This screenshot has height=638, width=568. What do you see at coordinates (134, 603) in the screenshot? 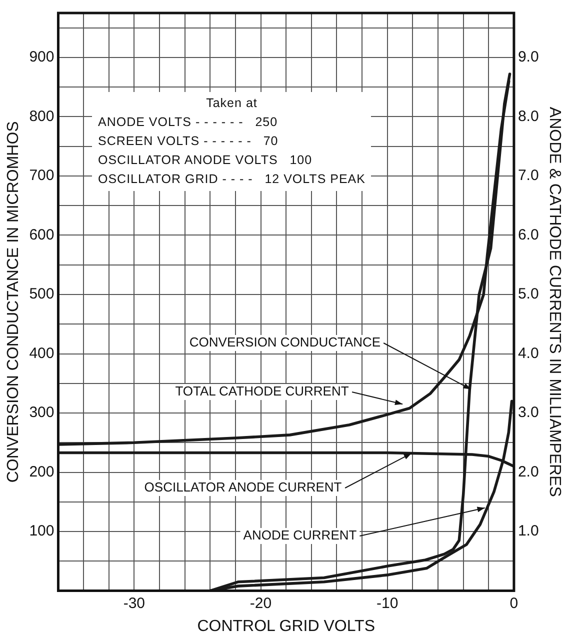
I see `x-tick-label: -30` at bounding box center [134, 603].